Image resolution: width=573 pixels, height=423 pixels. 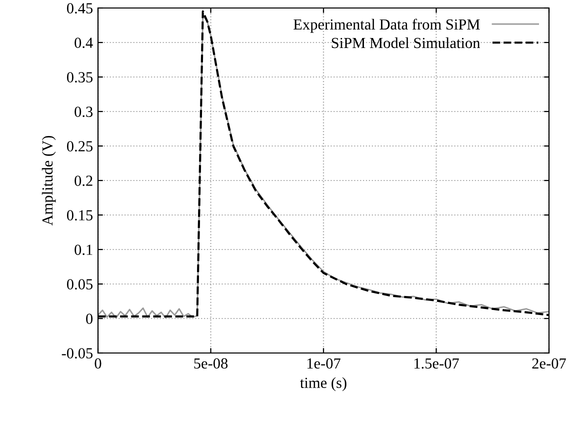 I want to click on y-tick-label: 0.35, so click(x=79, y=77).